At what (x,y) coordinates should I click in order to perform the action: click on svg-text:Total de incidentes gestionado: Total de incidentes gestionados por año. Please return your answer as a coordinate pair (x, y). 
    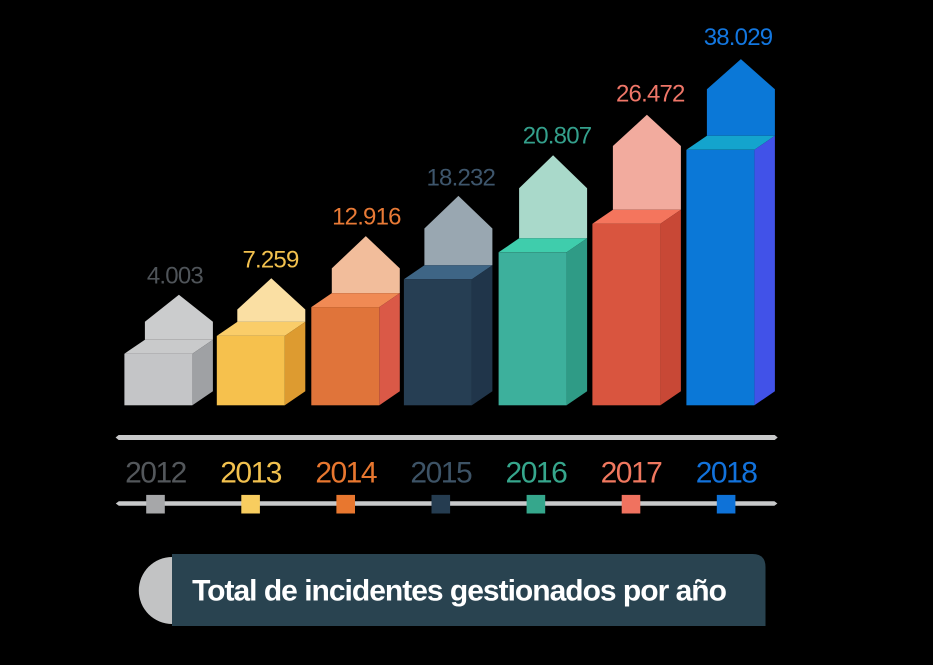
    Looking at the image, I should click on (459, 591).